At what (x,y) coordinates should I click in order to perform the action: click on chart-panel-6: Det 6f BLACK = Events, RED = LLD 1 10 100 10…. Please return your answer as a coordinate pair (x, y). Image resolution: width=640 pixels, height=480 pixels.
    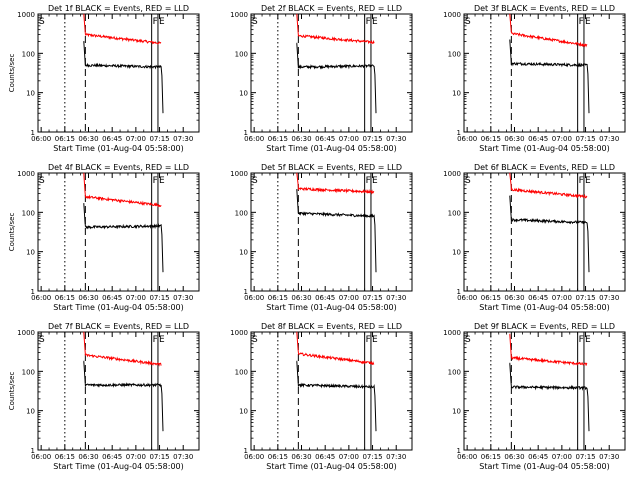
    Looking at the image, I should click on (534, 237).